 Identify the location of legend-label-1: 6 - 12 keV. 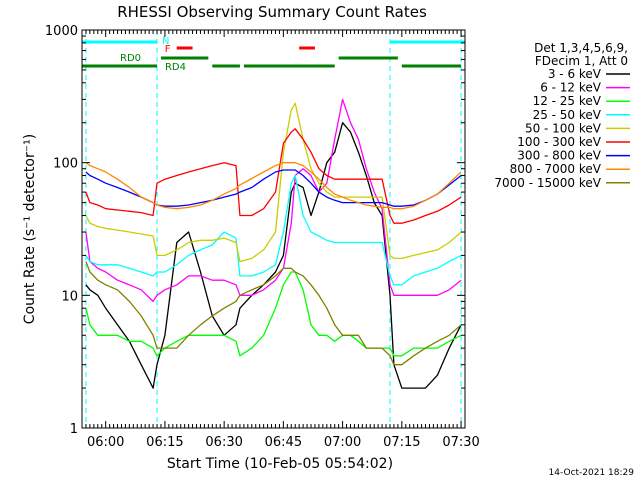
(571, 88).